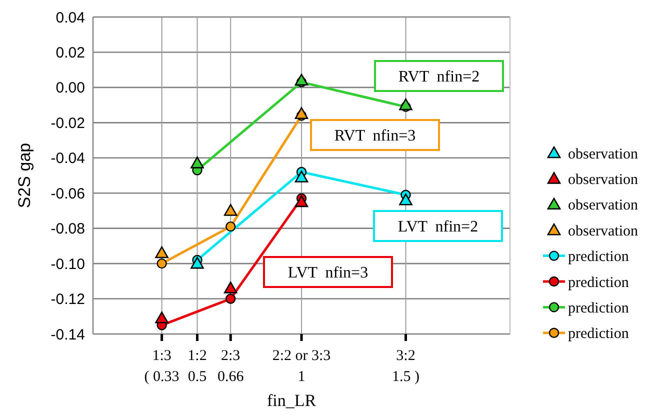 The image size is (671, 418). Describe the element at coordinates (291, 400) in the screenshot. I see `x-axis-title: fin_LR` at that location.